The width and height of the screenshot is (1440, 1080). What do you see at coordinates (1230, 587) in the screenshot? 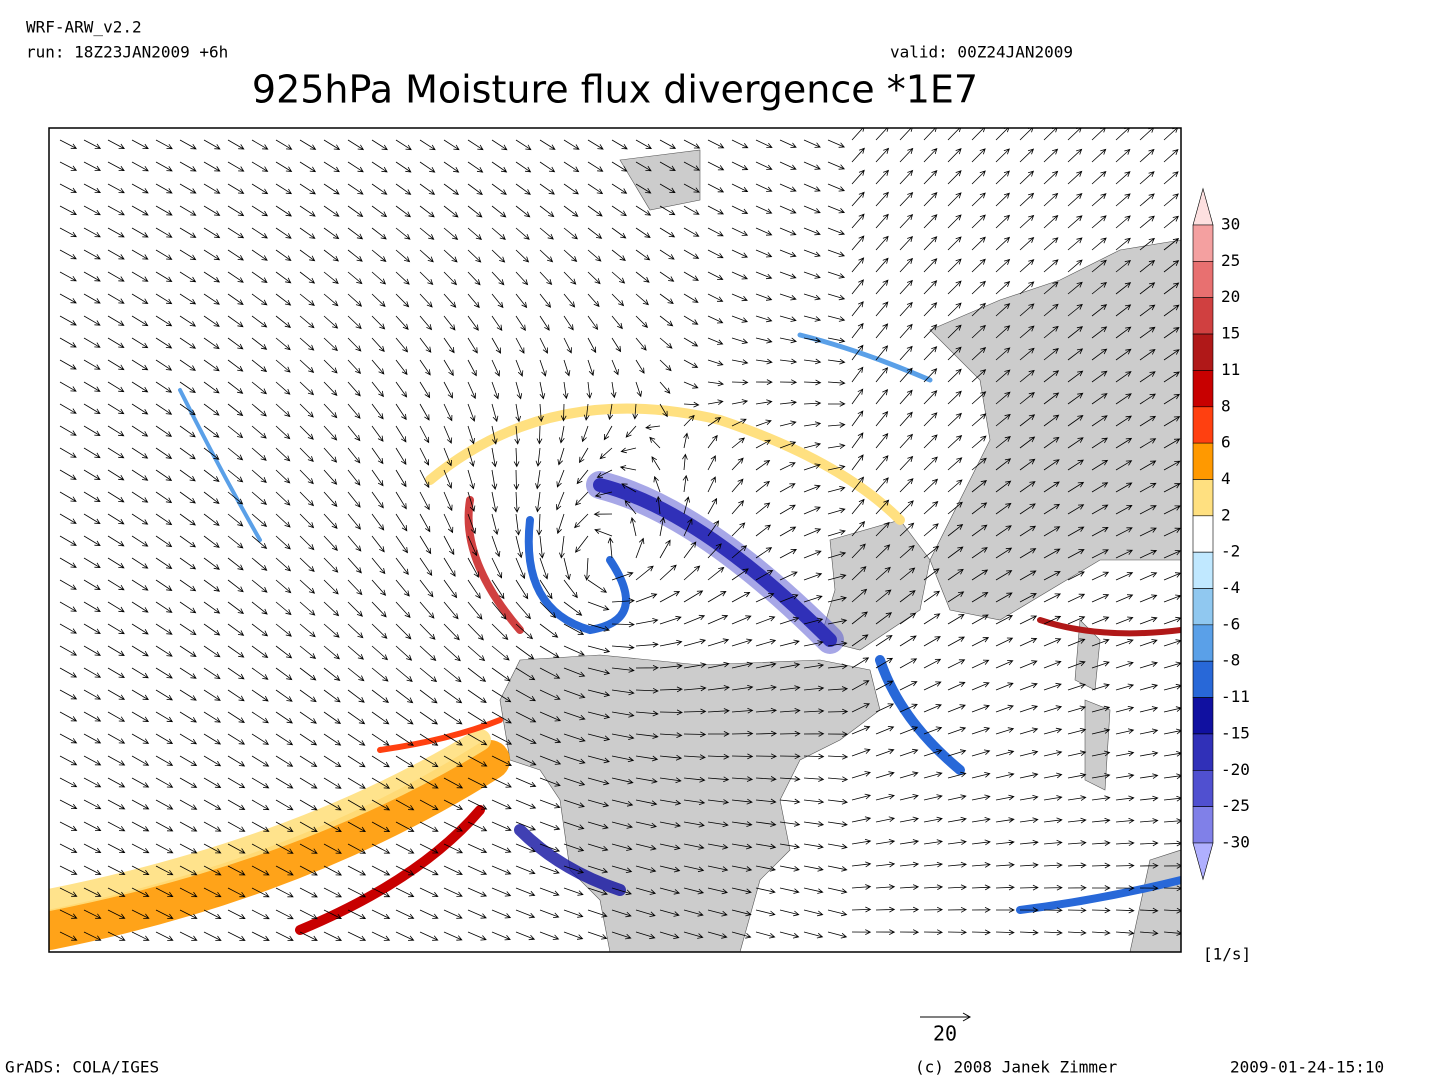
I see `colorbar-label: -4` at bounding box center [1230, 587].